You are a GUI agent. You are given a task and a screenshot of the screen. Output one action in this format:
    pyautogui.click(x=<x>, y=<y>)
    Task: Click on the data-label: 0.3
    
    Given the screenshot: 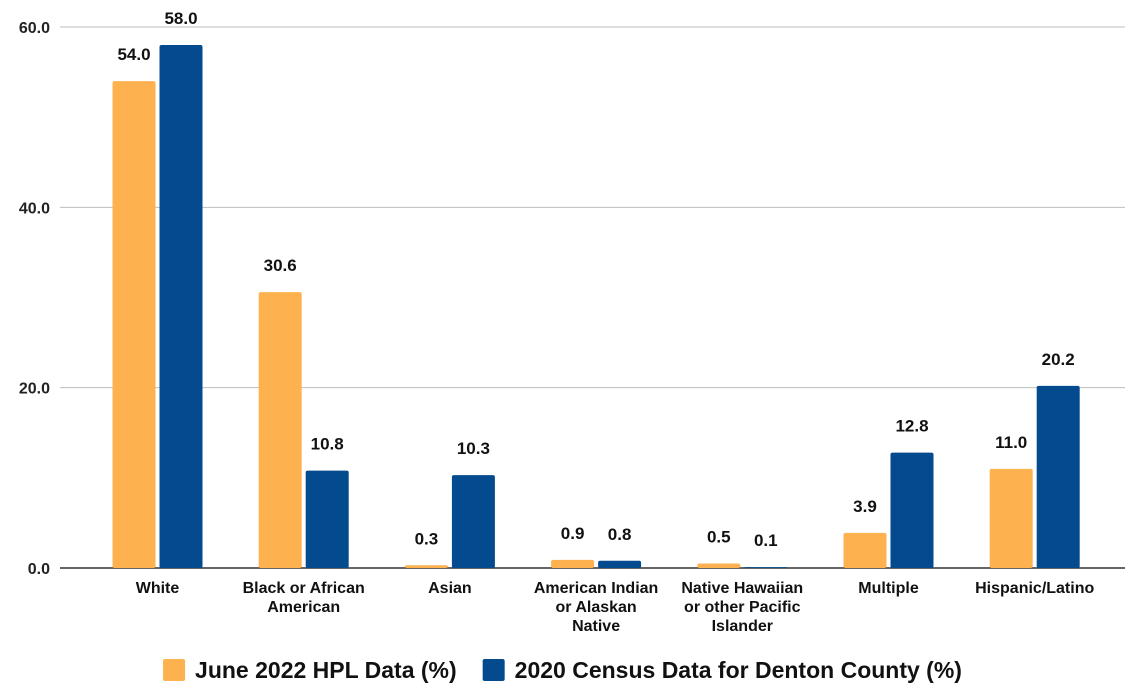 What is the action you would take?
    pyautogui.click(x=427, y=538)
    